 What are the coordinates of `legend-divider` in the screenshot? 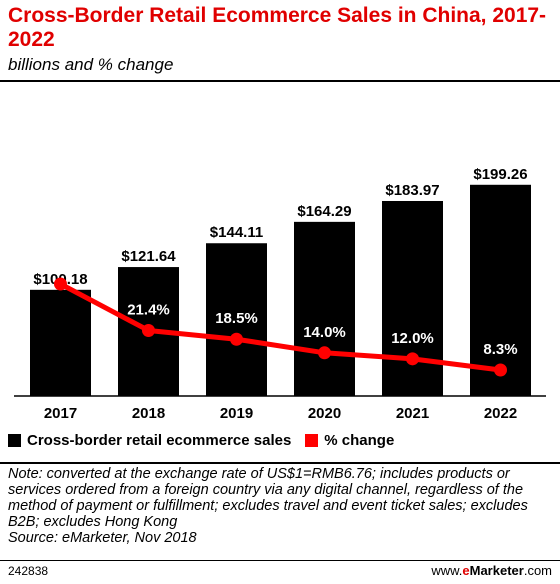 It's located at (280, 463).